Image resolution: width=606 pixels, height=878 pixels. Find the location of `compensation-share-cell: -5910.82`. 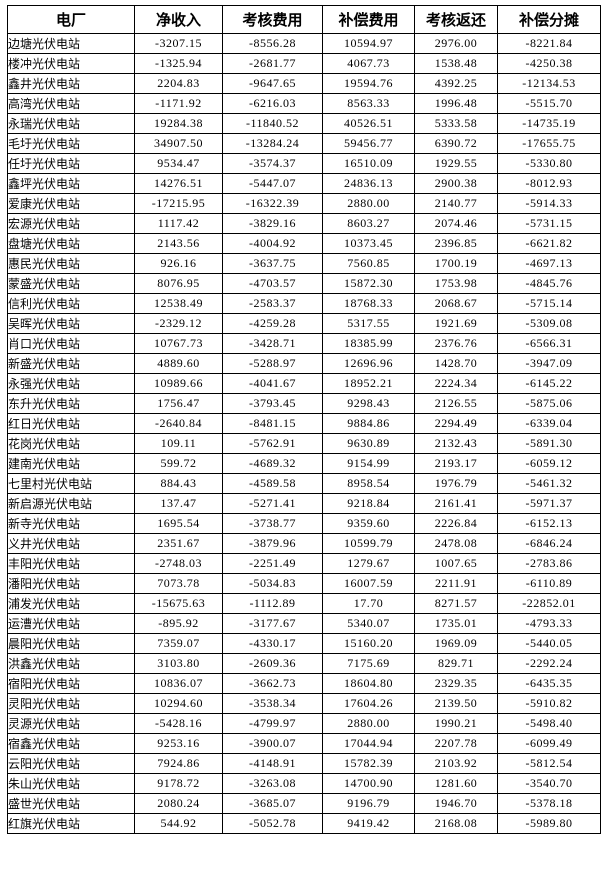

compensation-share-cell: -5910.82 is located at coordinates (549, 703).